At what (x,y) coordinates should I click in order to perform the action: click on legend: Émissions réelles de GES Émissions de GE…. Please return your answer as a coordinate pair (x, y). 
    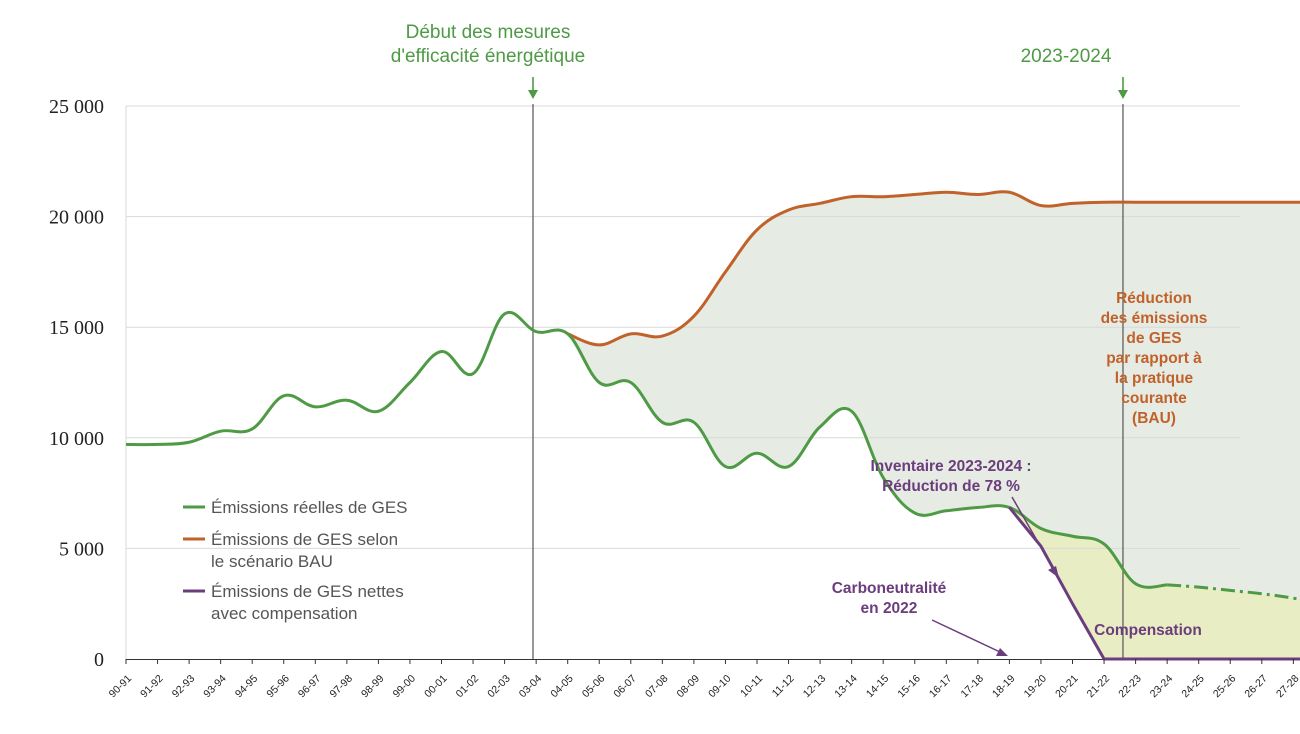
    Looking at the image, I should click on (295, 560).